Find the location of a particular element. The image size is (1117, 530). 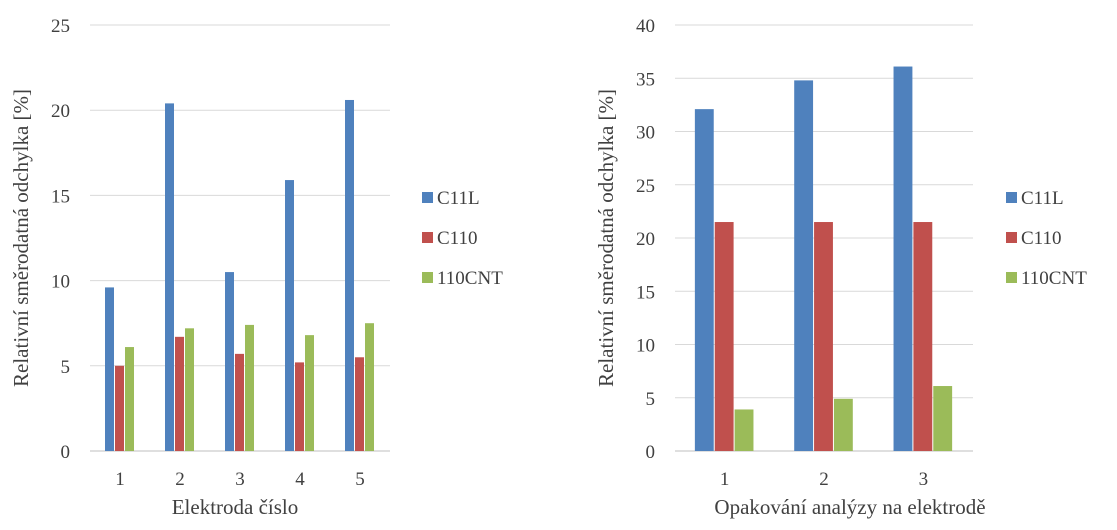

x-tick-labels: 1 2 3 4 5 is located at coordinates (240, 479).